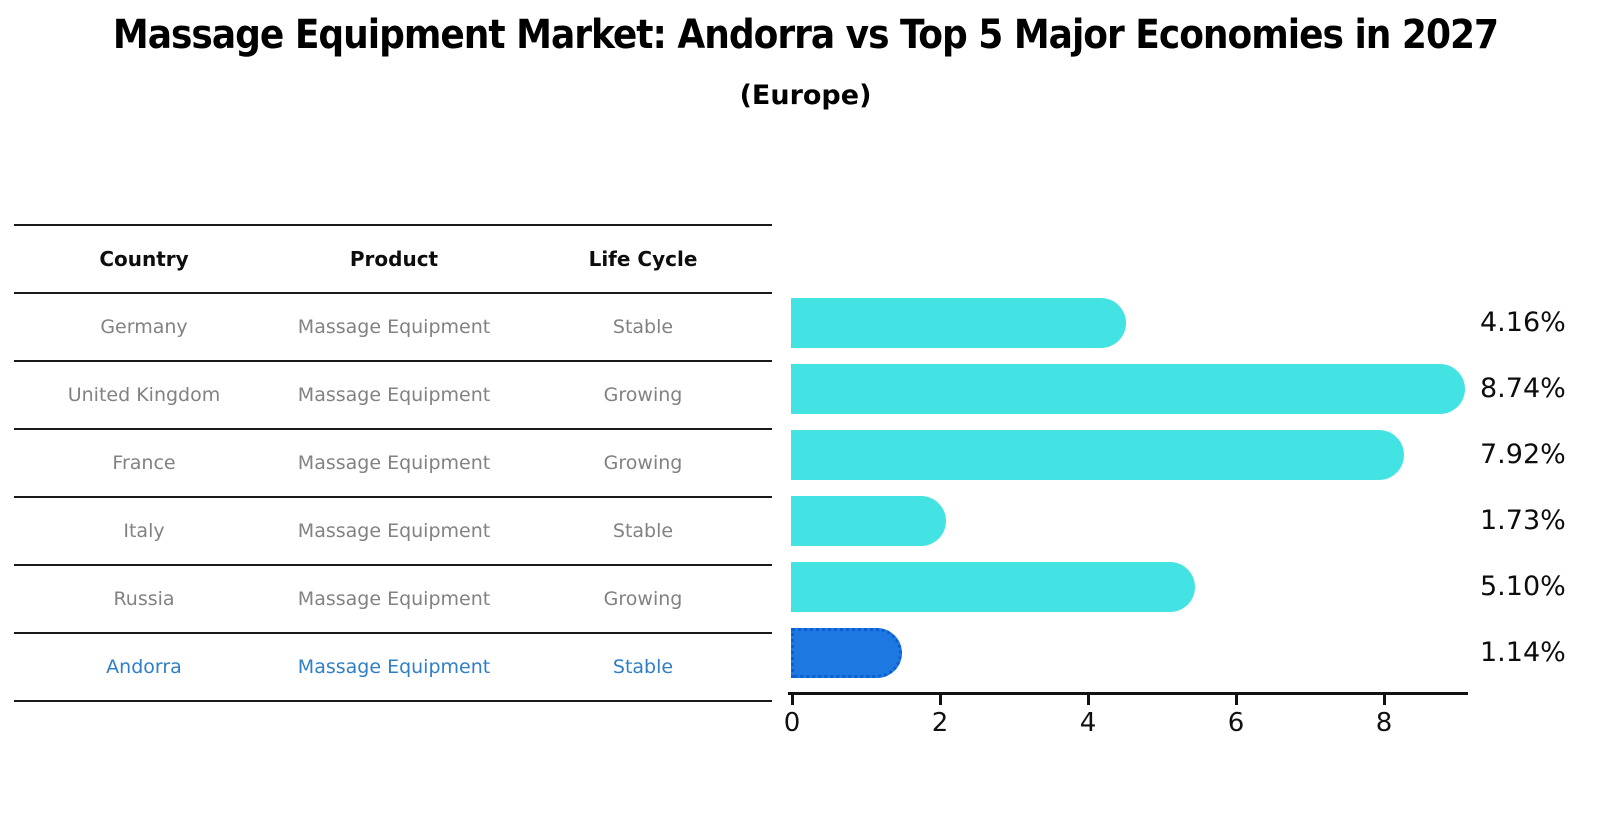  What do you see at coordinates (144, 667) in the screenshot?
I see `country-cell: Andorra` at bounding box center [144, 667].